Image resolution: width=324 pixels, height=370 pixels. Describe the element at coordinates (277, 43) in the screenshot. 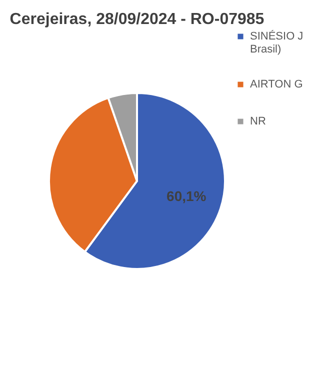

I see `legend-label: SINÉSIO J Brasil)` at that location.